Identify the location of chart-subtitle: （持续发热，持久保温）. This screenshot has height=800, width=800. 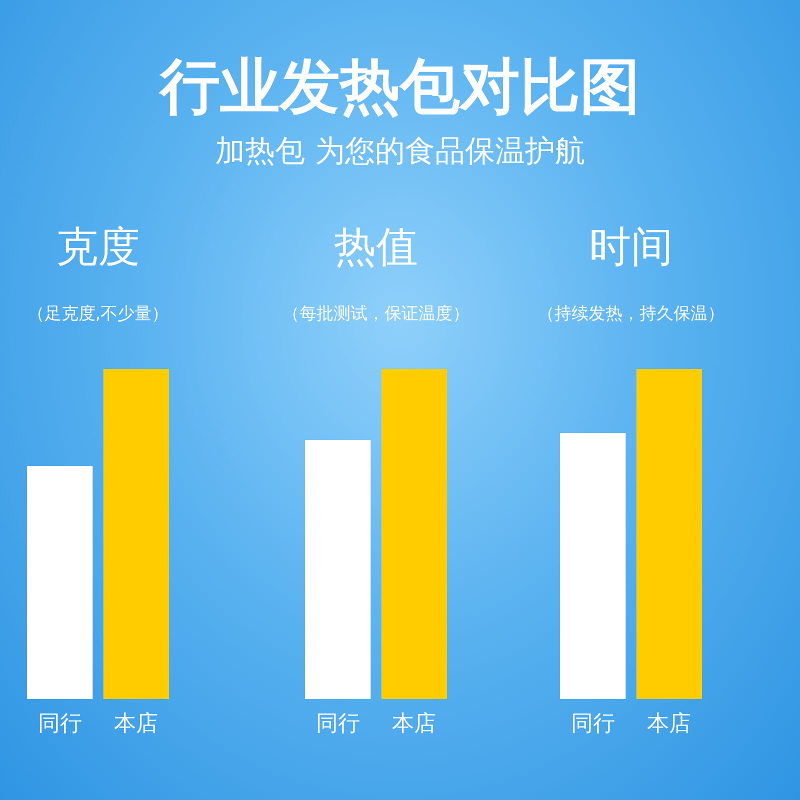
(631, 314).